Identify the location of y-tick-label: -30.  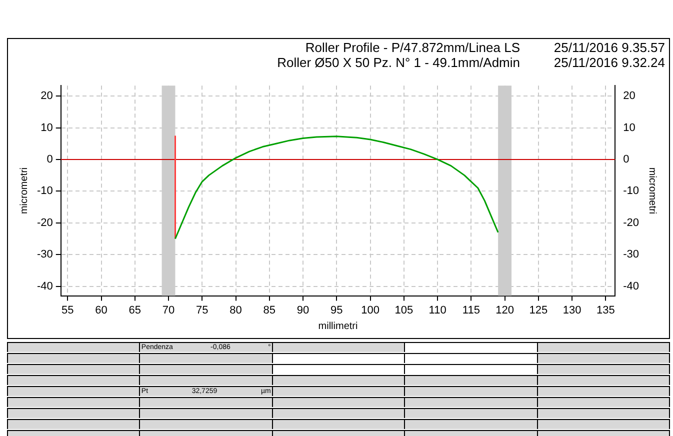
(44, 254).